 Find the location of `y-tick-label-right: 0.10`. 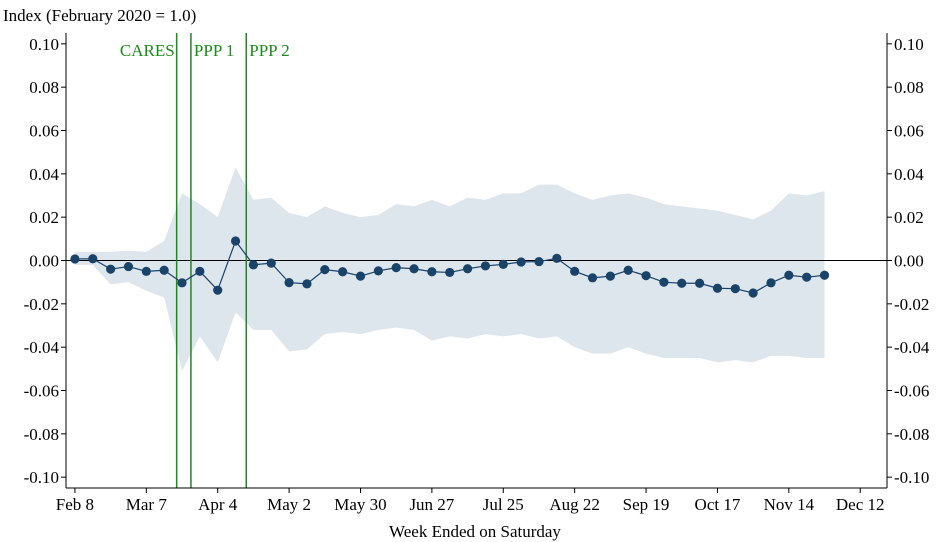

y-tick-label-right: 0.10 is located at coordinates (909, 44).